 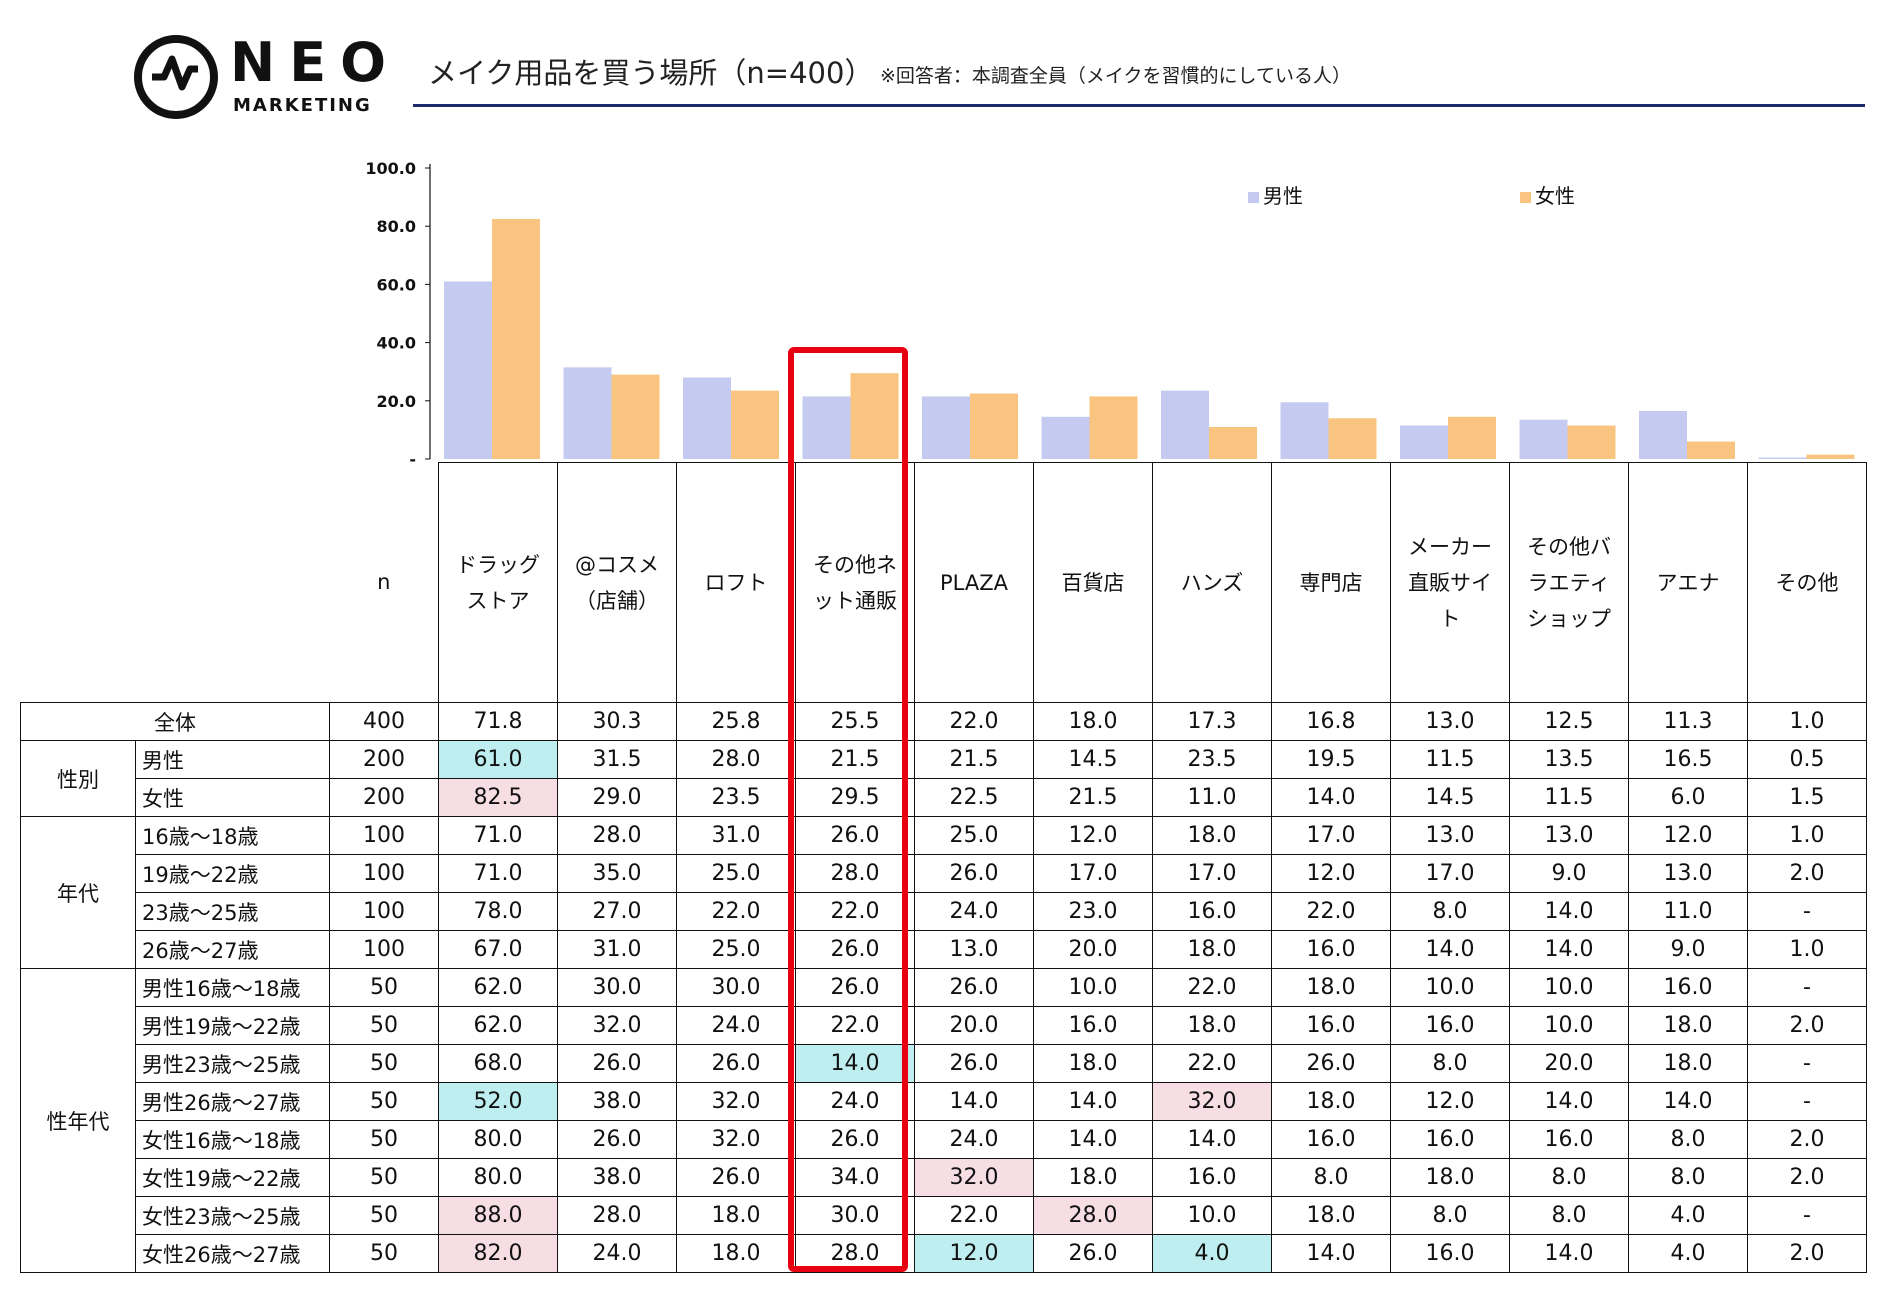 What do you see at coordinates (1115, 76) in the screenshot?
I see `respondent-note: ※回答者：本調査全員（メイクを習慣的にしている人）` at bounding box center [1115, 76].